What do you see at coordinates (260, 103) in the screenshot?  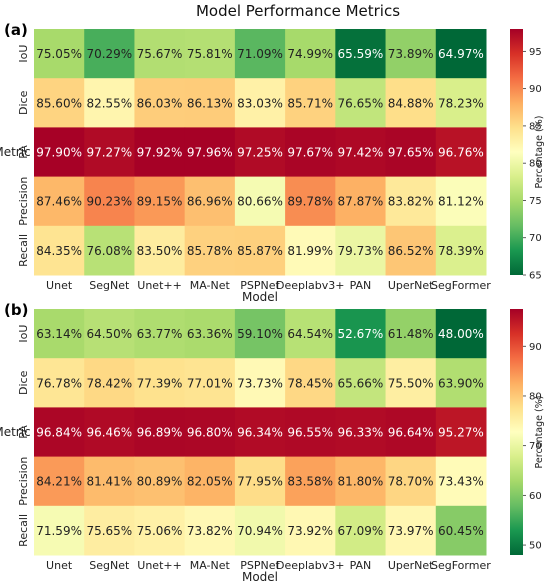 I see `cell-value-label: 83.03%` at bounding box center [260, 103].